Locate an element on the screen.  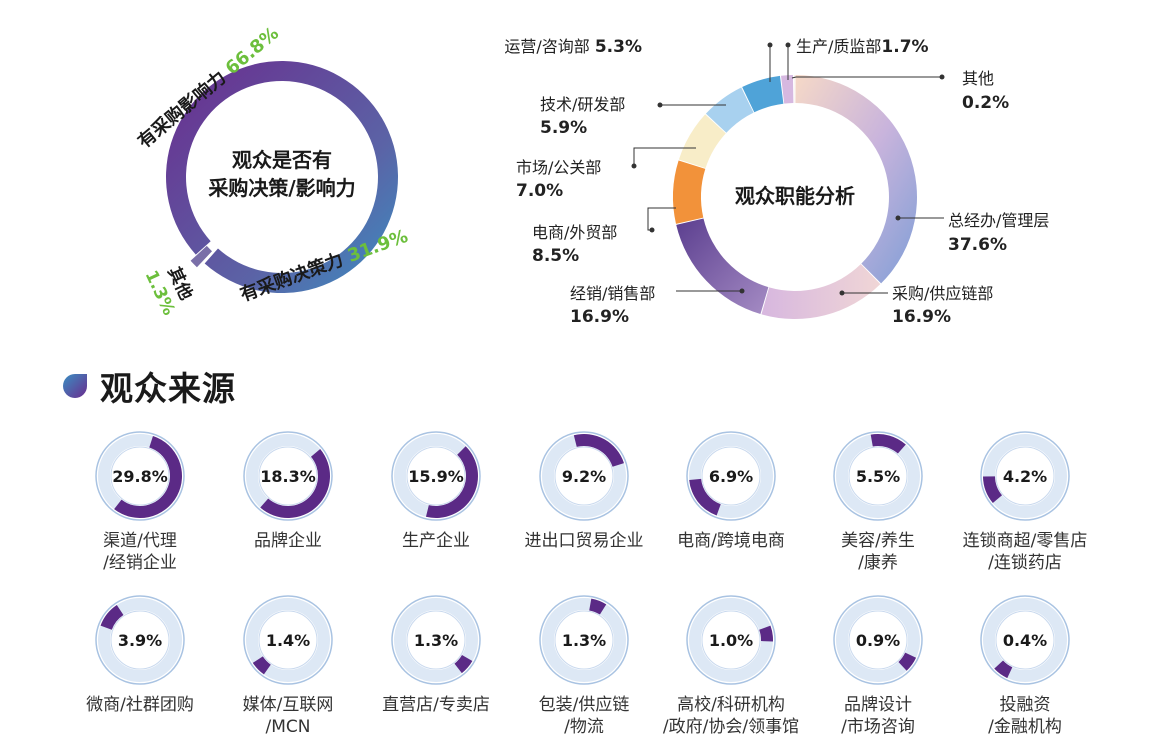
source-value: 3.9% is located at coordinates (140, 640).